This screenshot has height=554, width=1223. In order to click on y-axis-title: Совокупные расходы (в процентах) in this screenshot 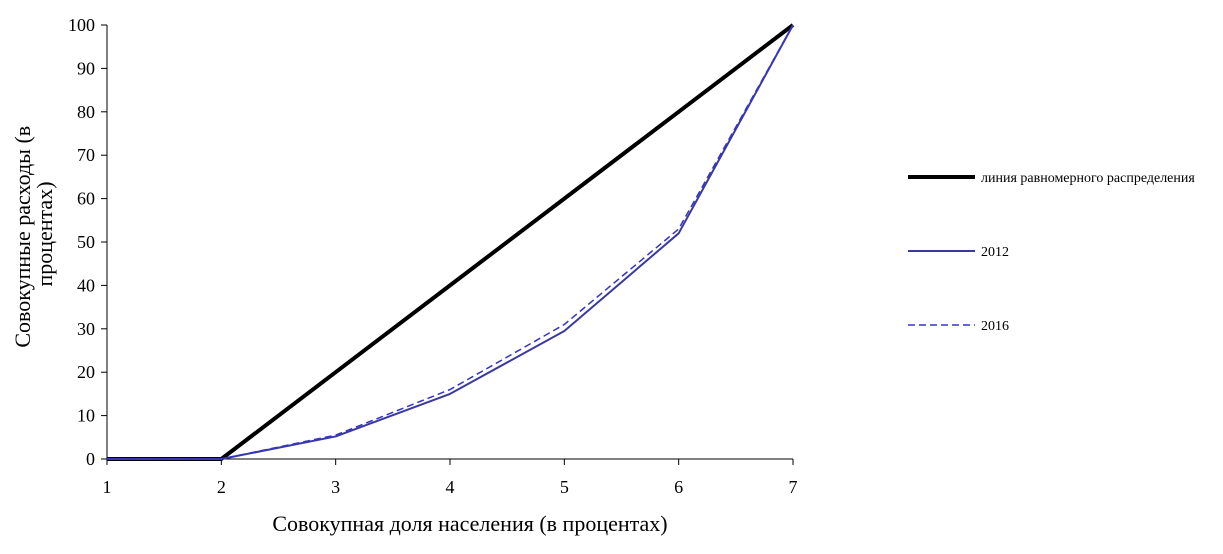, I will do `click(33, 233)`.